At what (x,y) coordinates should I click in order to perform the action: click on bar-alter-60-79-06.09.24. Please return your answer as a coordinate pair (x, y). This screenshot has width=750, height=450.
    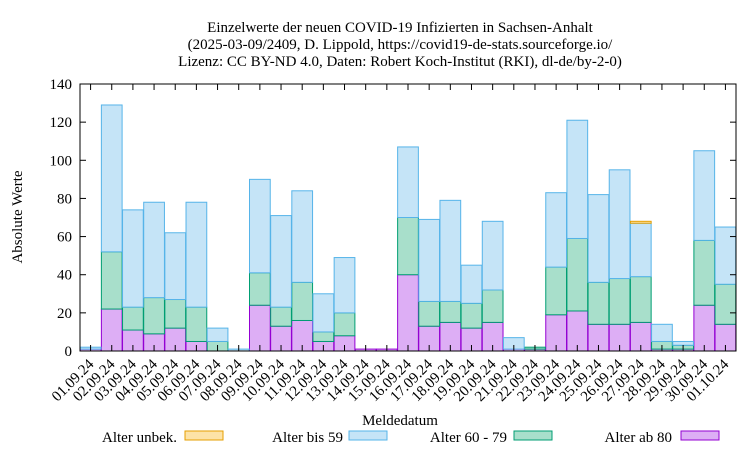
    Looking at the image, I should click on (196, 324).